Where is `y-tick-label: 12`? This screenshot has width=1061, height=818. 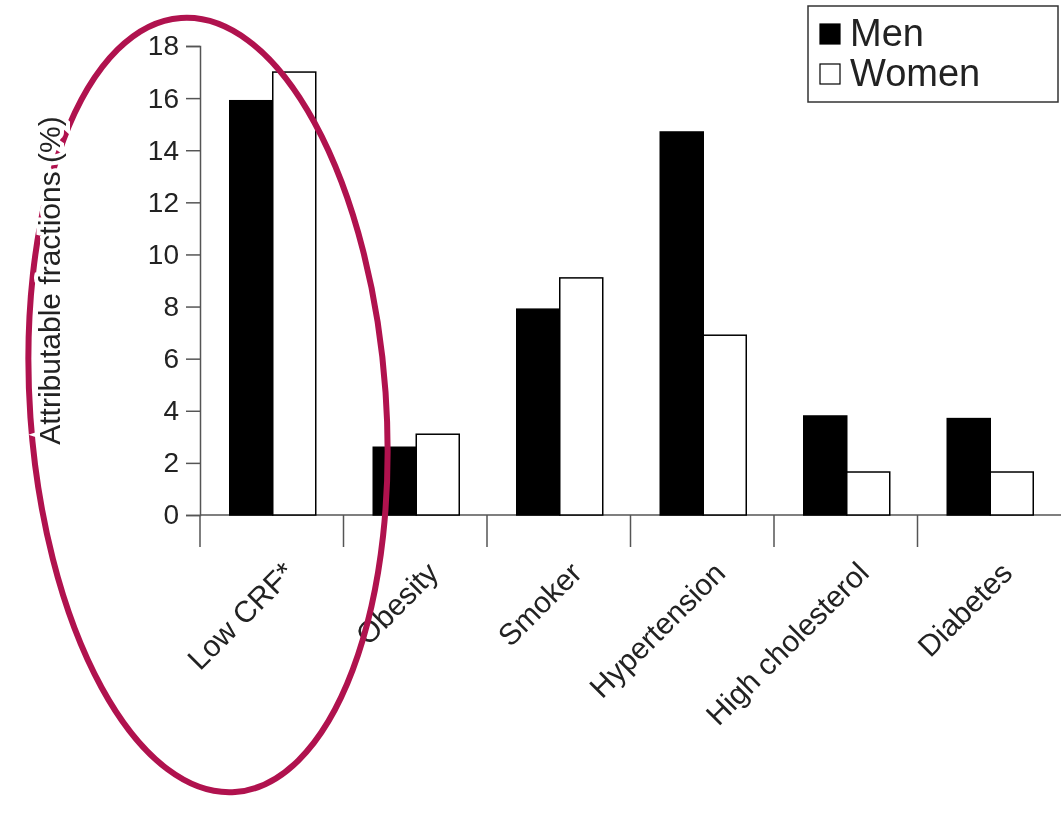 y-tick-label: 12 is located at coordinates (163, 202).